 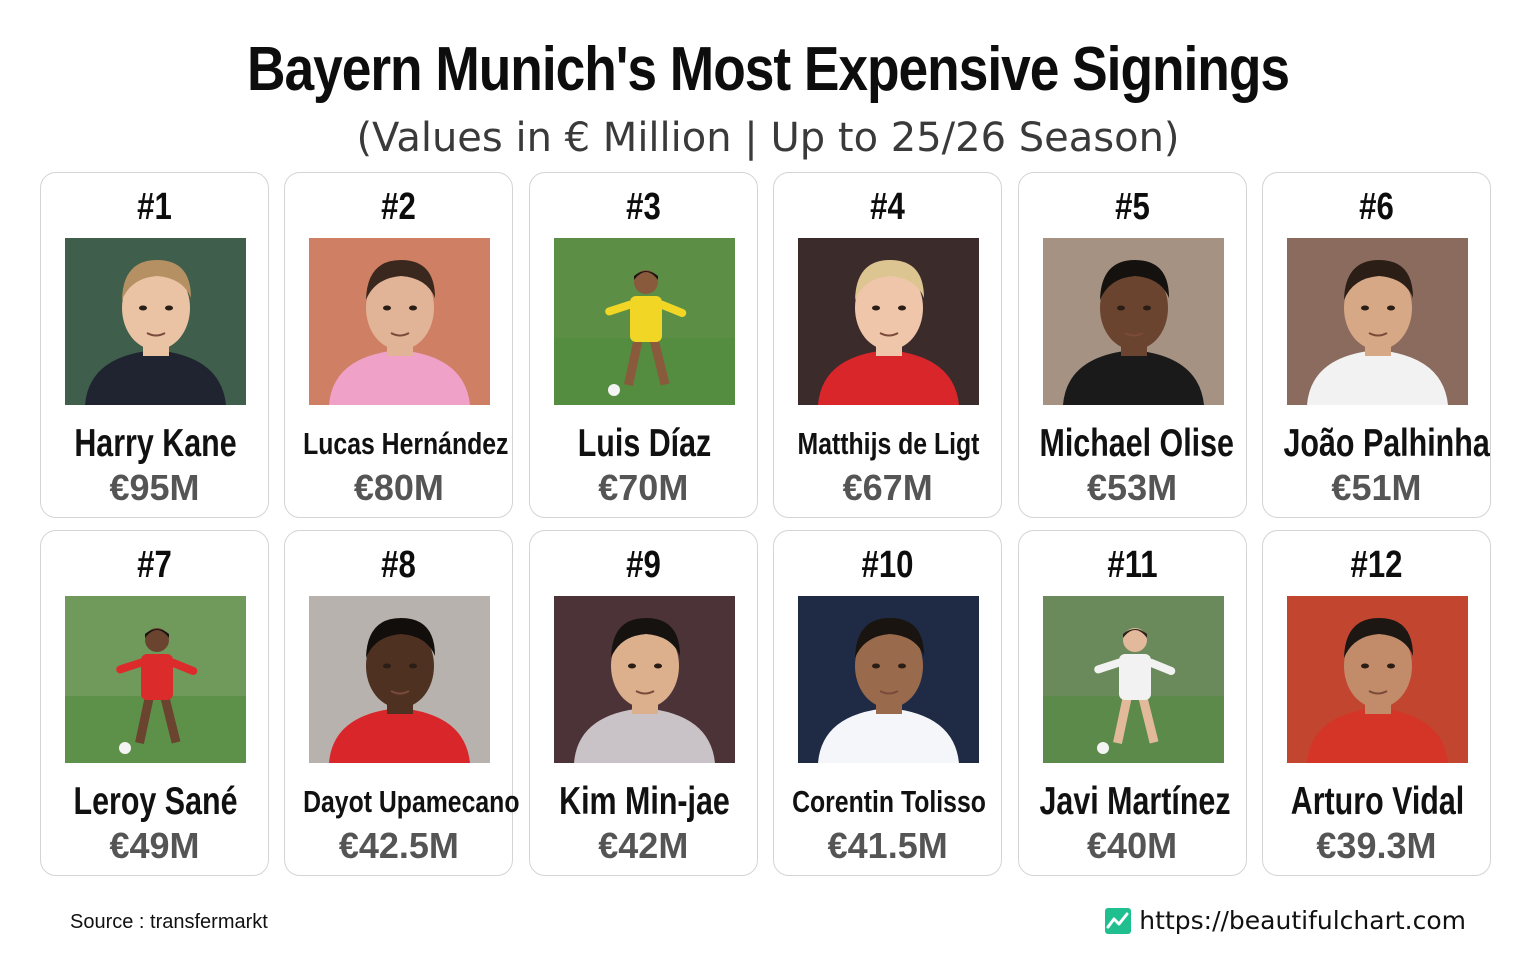 What do you see at coordinates (1132, 207) in the screenshot?
I see `player-rank: #5` at bounding box center [1132, 207].